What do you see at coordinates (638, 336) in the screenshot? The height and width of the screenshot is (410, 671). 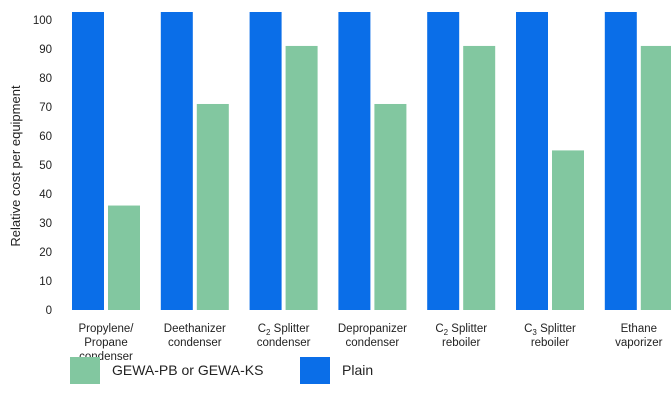 I see `x-category-label: Ethane vaporizer` at bounding box center [638, 336].